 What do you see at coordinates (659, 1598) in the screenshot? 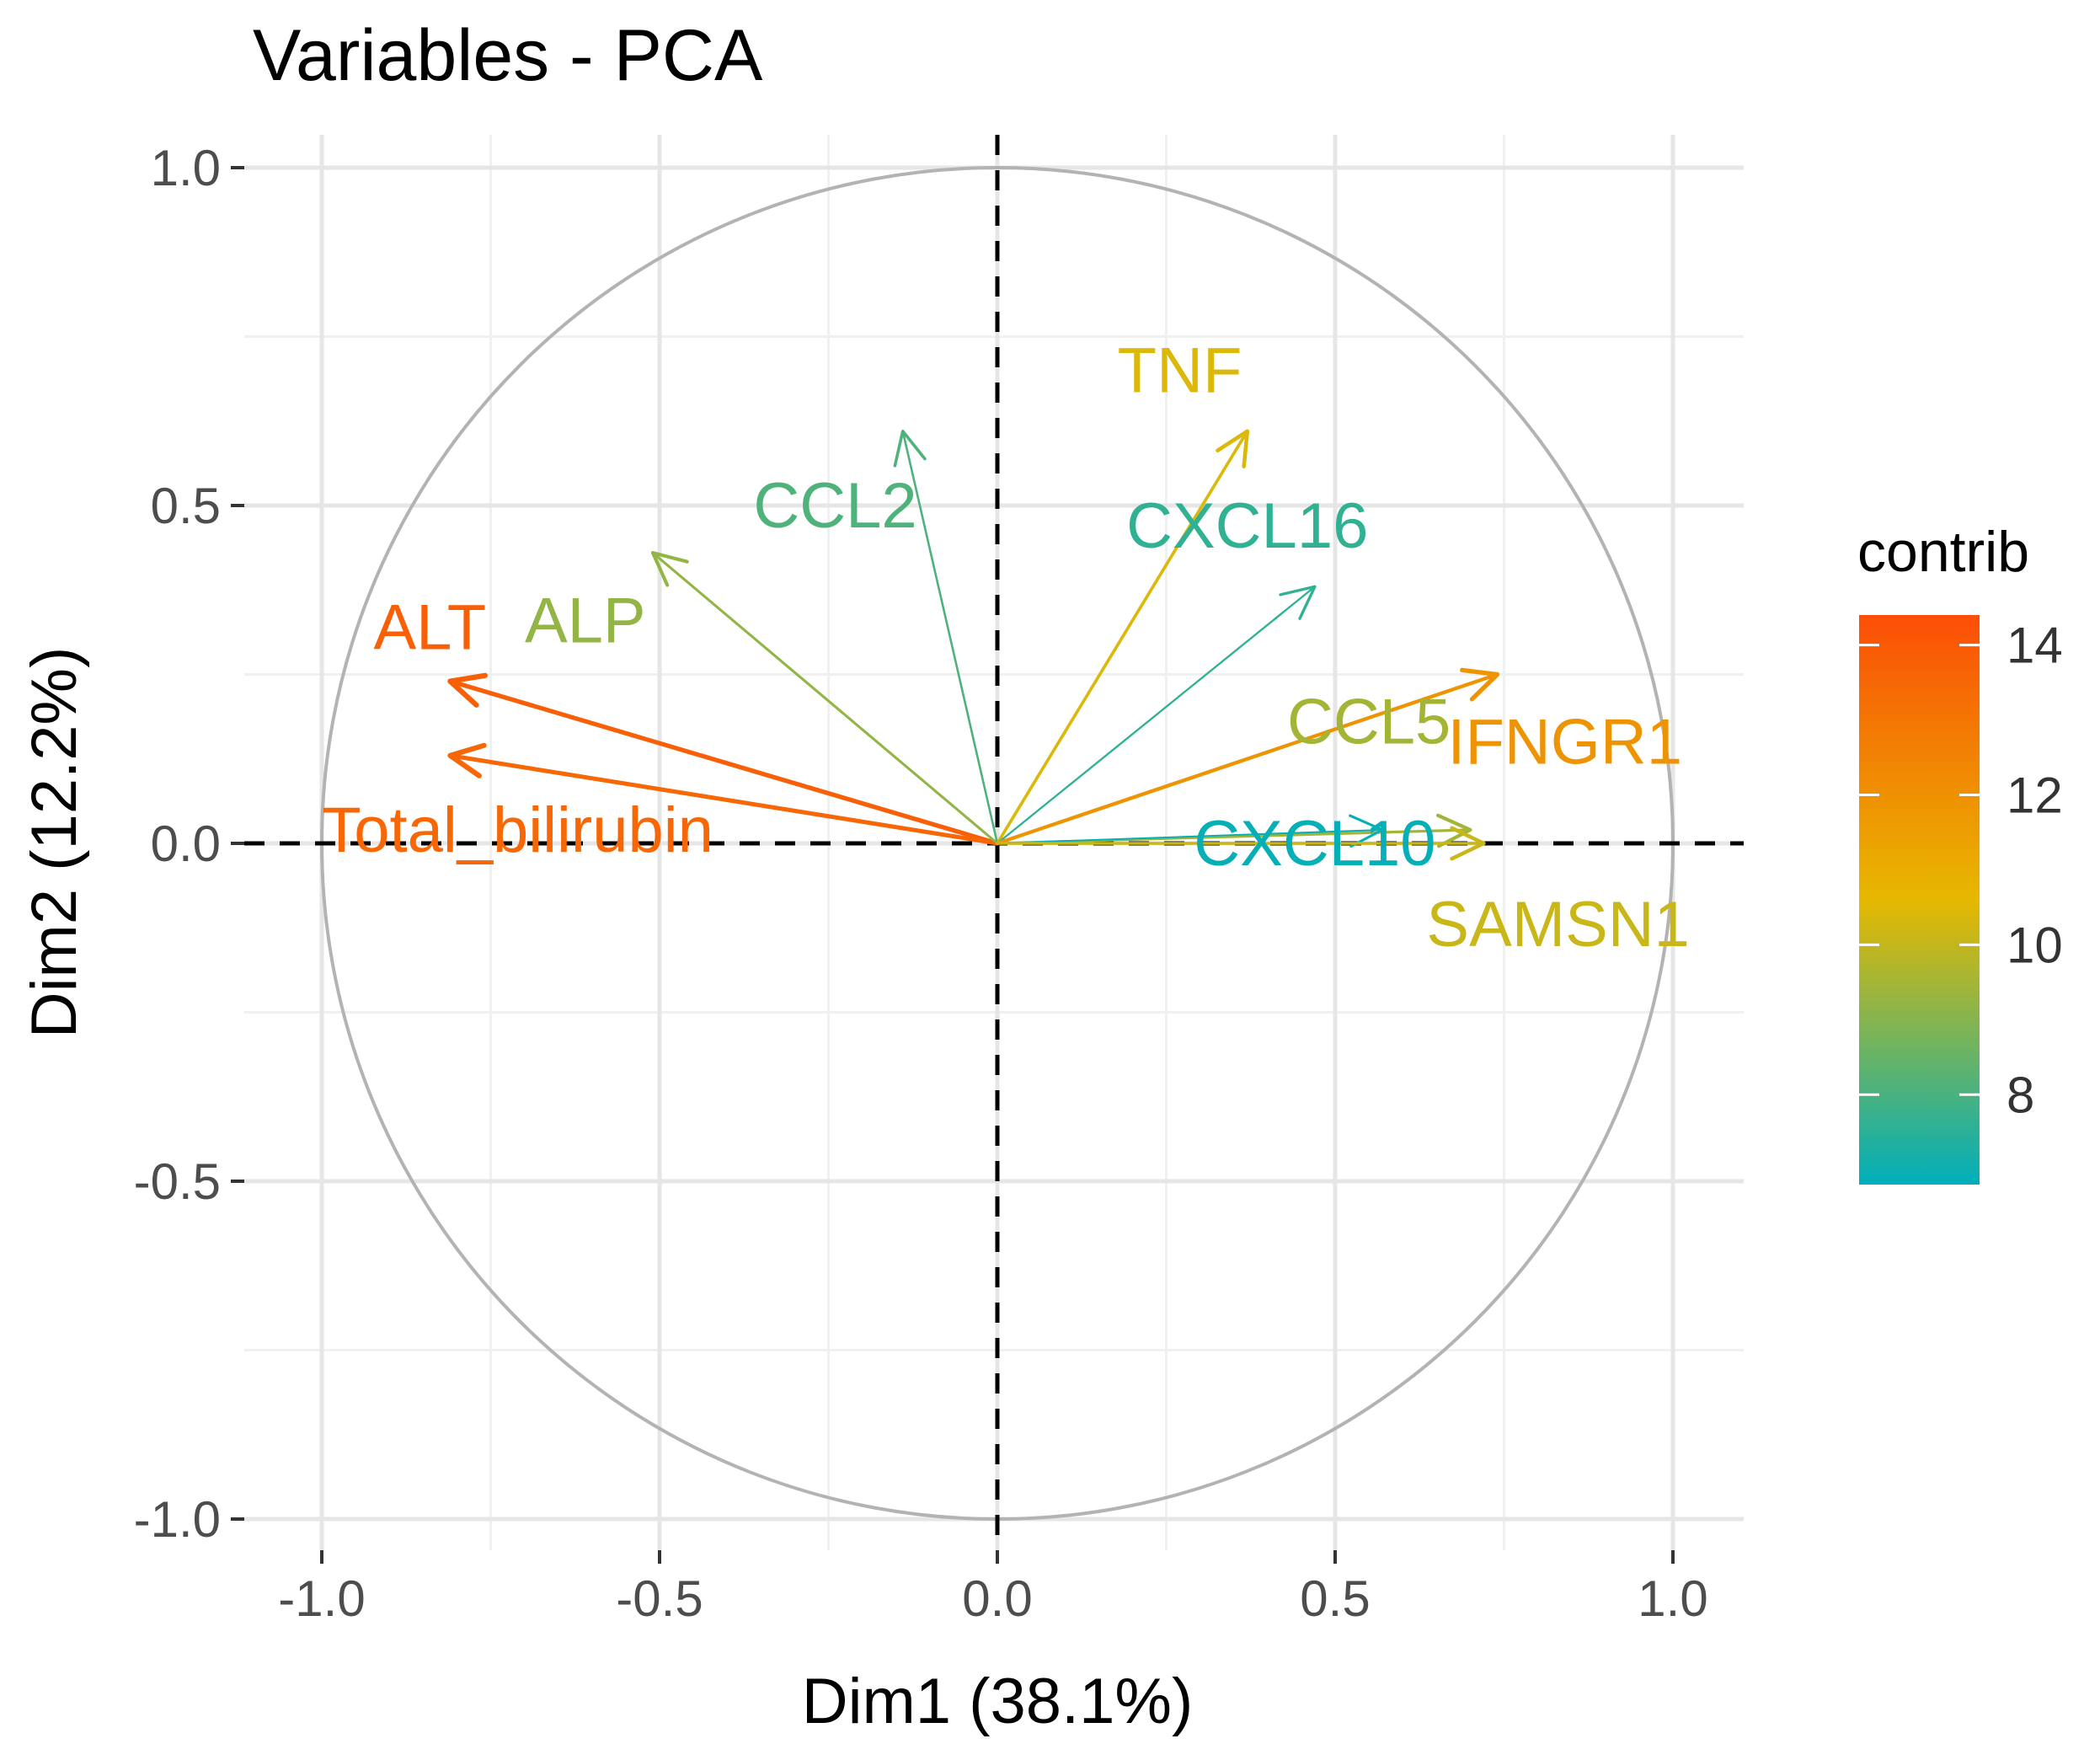
I see `x-tick-label: -0.5` at bounding box center [659, 1598].